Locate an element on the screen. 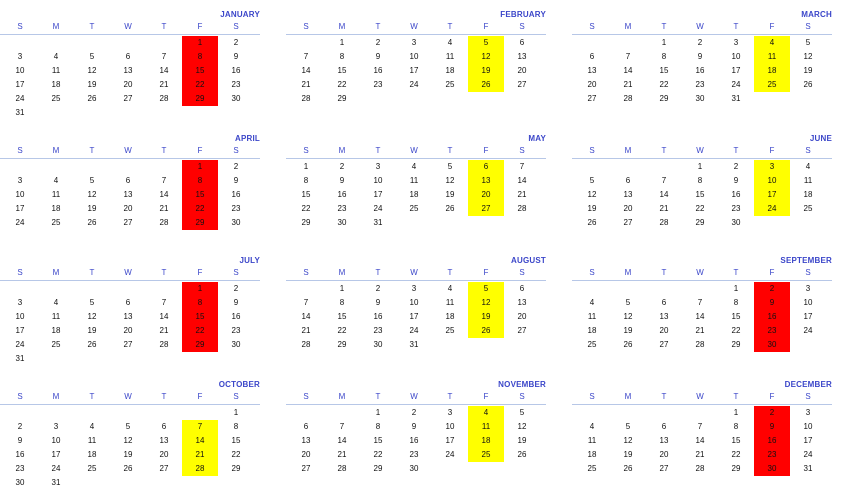 This screenshot has height=500, width=842. day-cell: 31 is located at coordinates (56, 482).